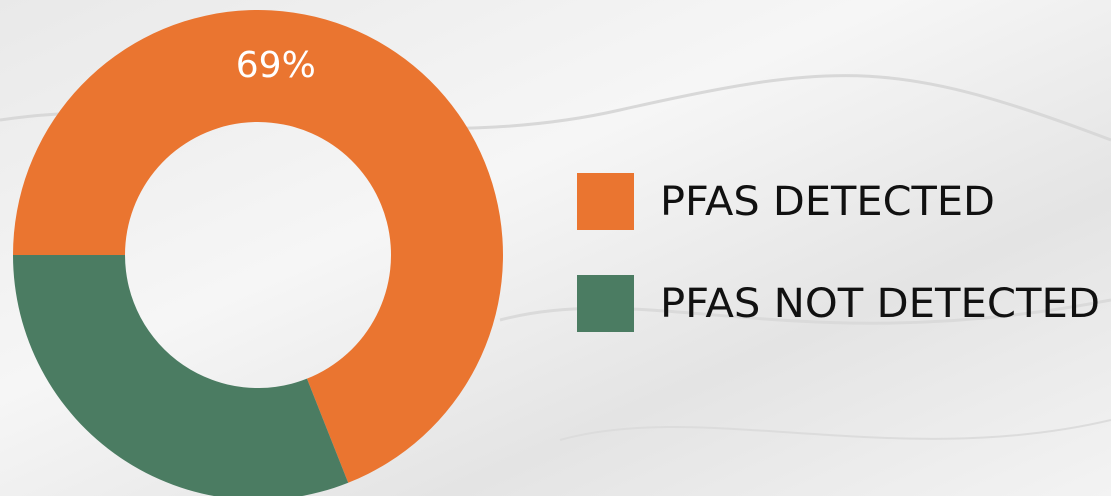  What do you see at coordinates (181, 375) in the screenshot?
I see `donut-slice` at bounding box center [181, 375].